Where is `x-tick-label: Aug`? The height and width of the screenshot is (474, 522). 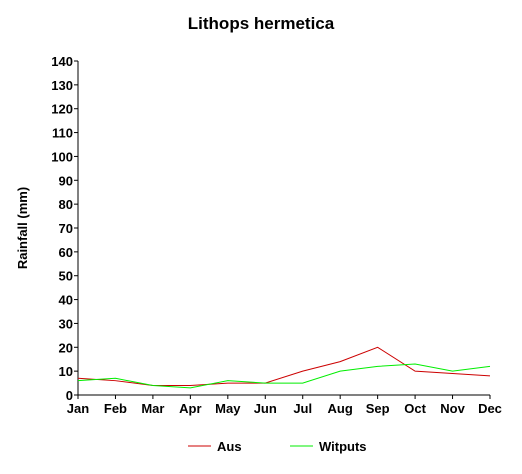 x-tick-label: Aug is located at coordinates (340, 408).